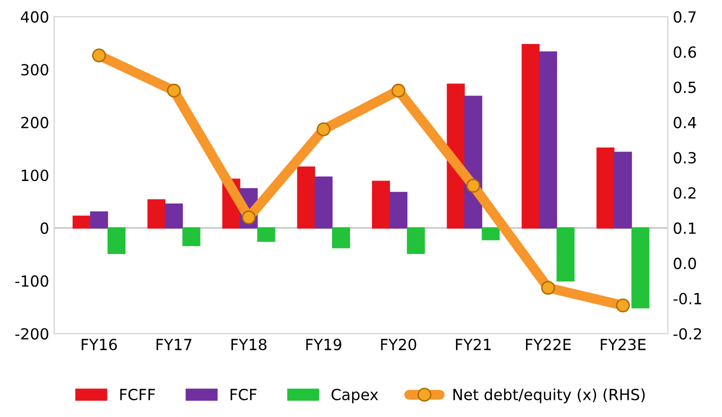 The image size is (722, 417). I want to click on y-tick-label: 0, so click(44, 228).